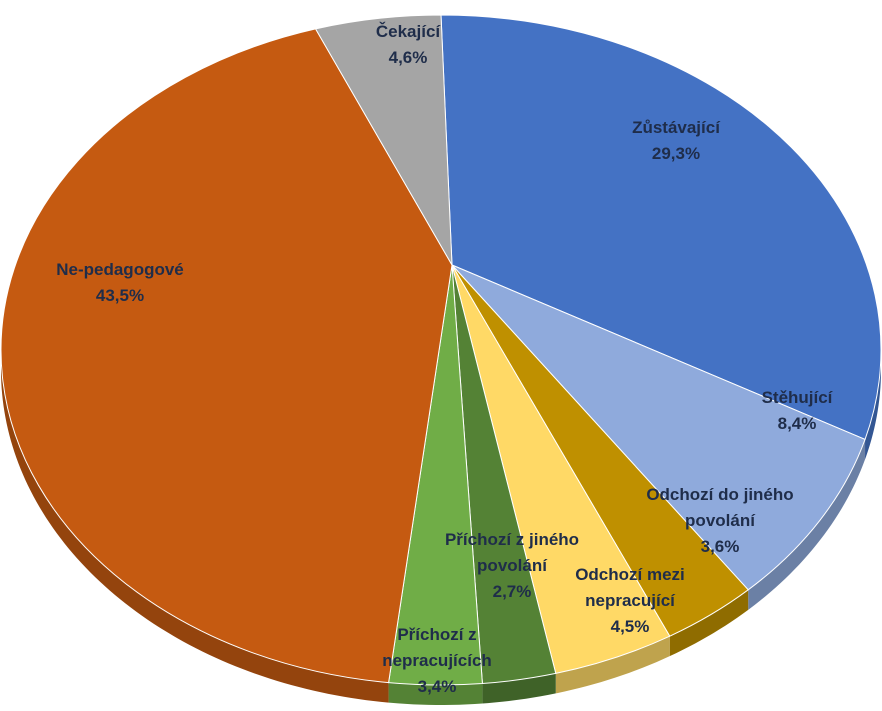  I want to click on data-label: Čekající 4,6%, so click(408, 45).